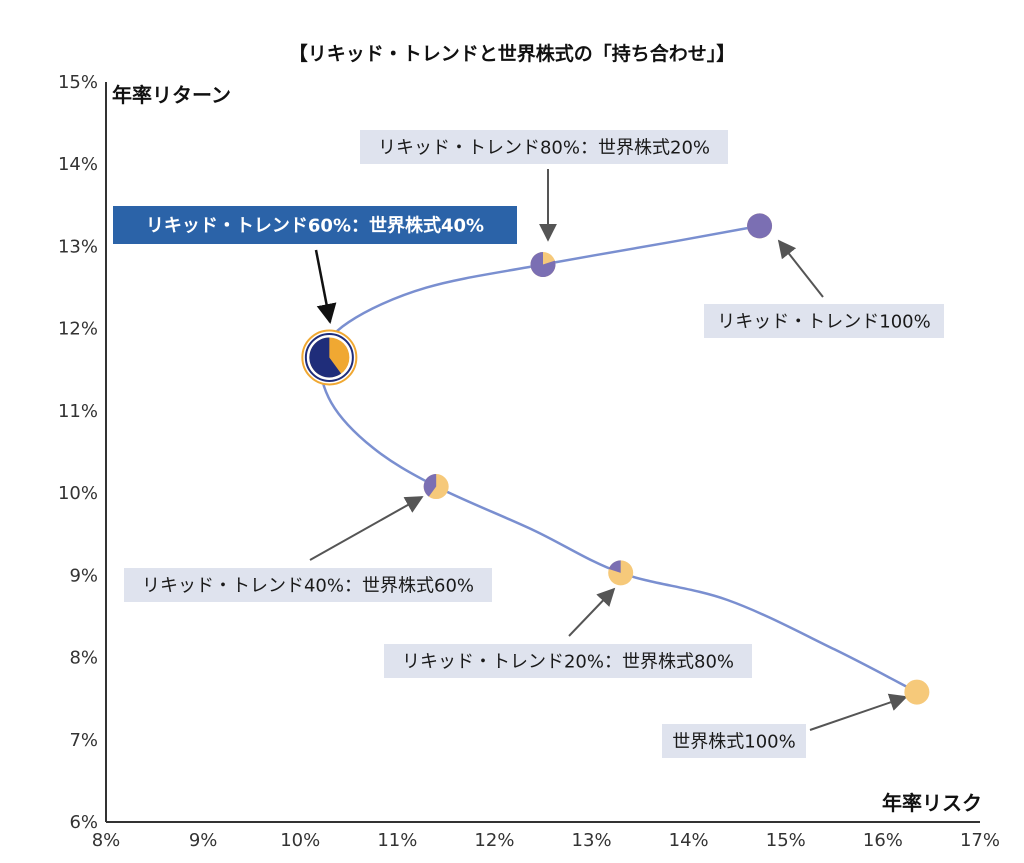  Describe the element at coordinates (78, 329) in the screenshot. I see `y-tick-label: 12%` at that location.